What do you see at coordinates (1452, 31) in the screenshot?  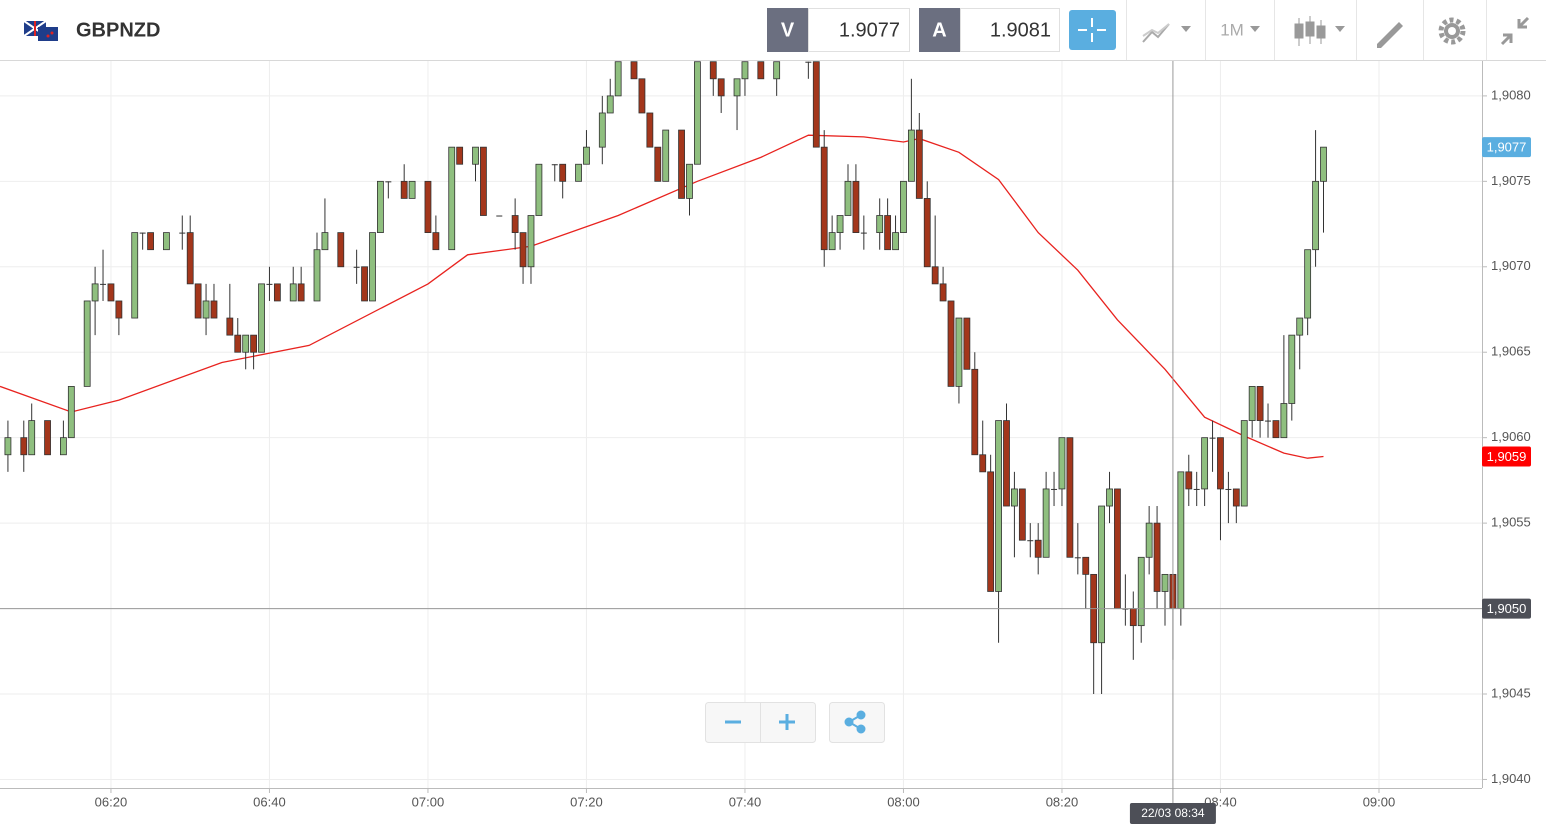 I see `settings-button` at bounding box center [1452, 31].